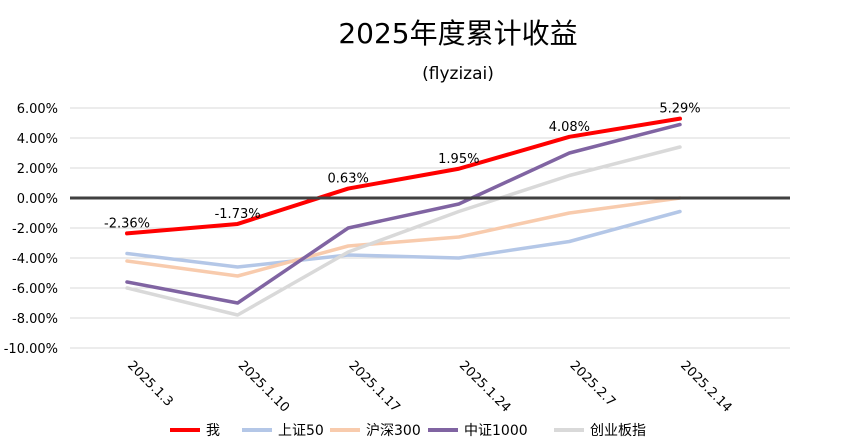 This screenshot has width=849, height=441. What do you see at coordinates (679, 109) in the screenshot?
I see `data-label: 5.29%` at bounding box center [679, 109].